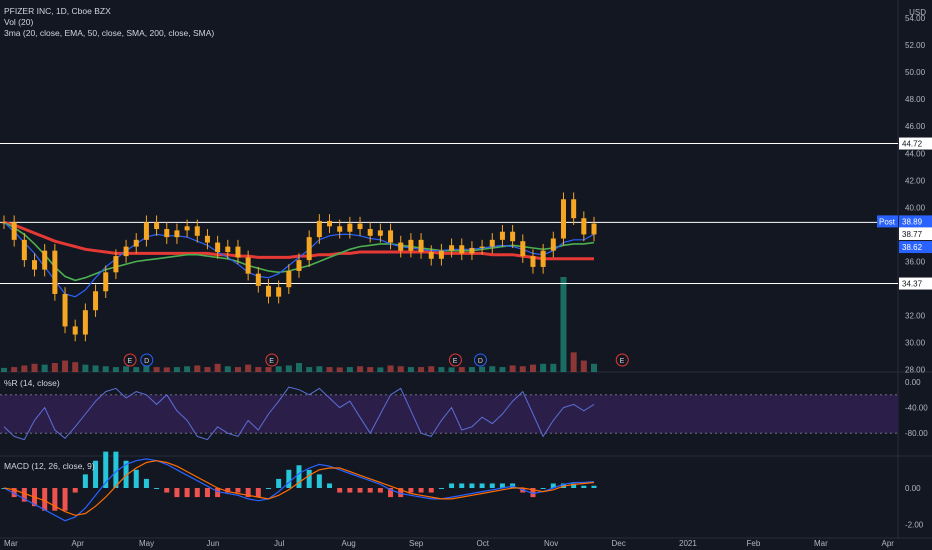 This screenshot has width=932, height=550. What do you see at coordinates (915, 126) in the screenshot?
I see `price-tick-label: 46.00` at bounding box center [915, 126].